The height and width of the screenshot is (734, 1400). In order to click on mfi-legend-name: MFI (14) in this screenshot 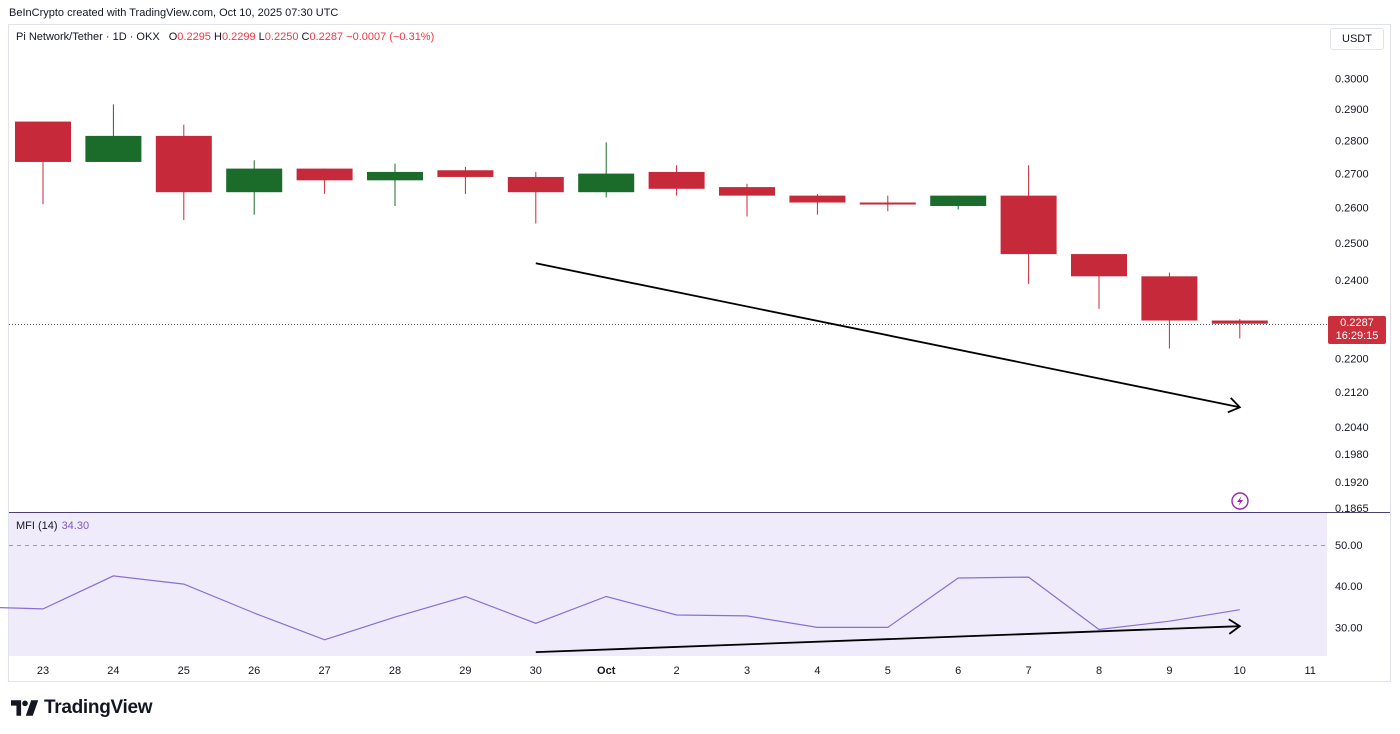, I will do `click(37, 526)`.